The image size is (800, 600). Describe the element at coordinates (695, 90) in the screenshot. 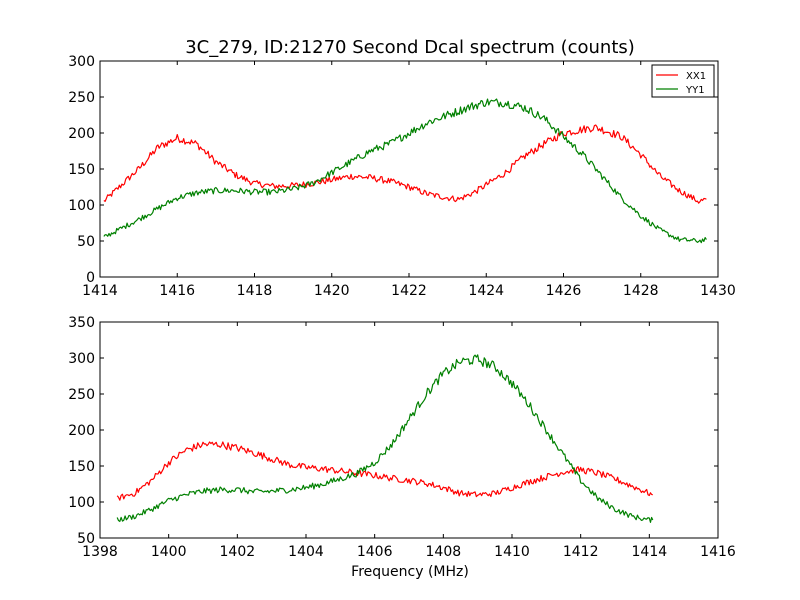

I see `legend-entry: YY1` at that location.